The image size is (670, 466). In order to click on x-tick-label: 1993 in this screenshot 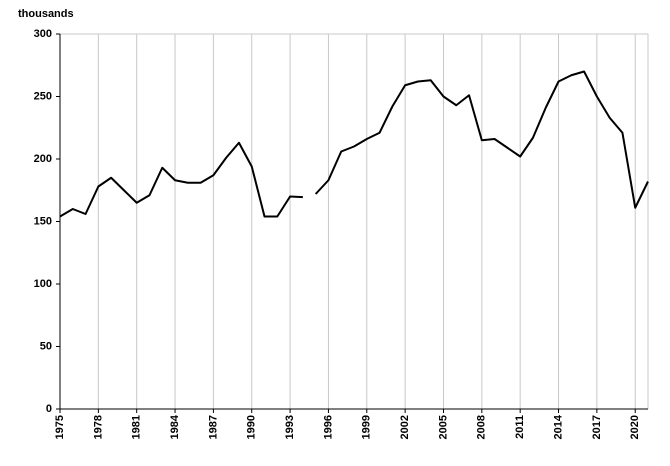, I will do `click(290, 427)`.